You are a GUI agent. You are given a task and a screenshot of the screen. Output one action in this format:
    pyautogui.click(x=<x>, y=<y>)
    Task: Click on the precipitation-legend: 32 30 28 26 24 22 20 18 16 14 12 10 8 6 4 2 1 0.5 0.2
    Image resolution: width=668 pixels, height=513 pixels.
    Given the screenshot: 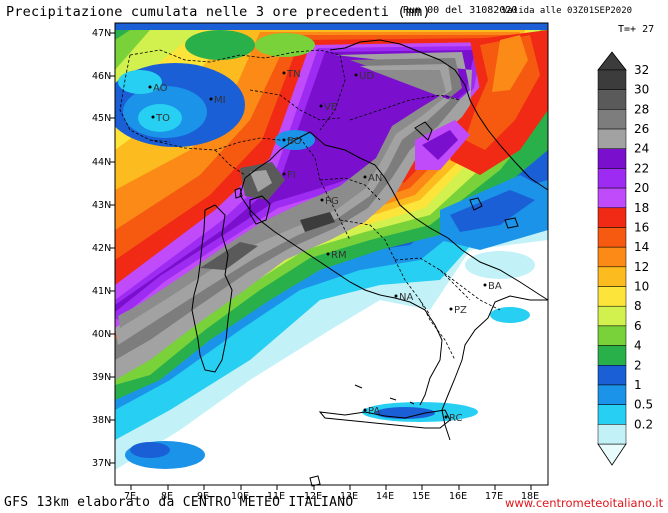 What is the action you would take?
    pyautogui.click(x=625, y=258)
    